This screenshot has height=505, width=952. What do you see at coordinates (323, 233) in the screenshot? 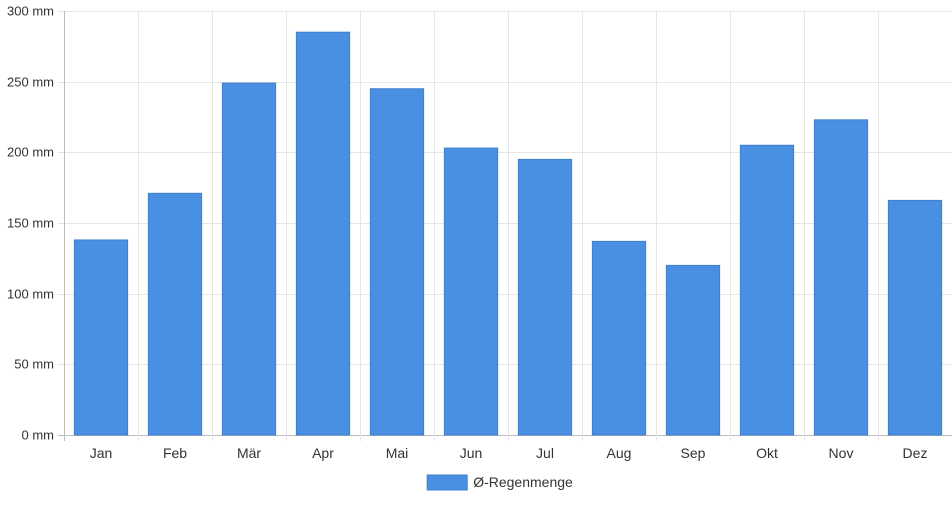
I see `bar-apr` at bounding box center [323, 233].